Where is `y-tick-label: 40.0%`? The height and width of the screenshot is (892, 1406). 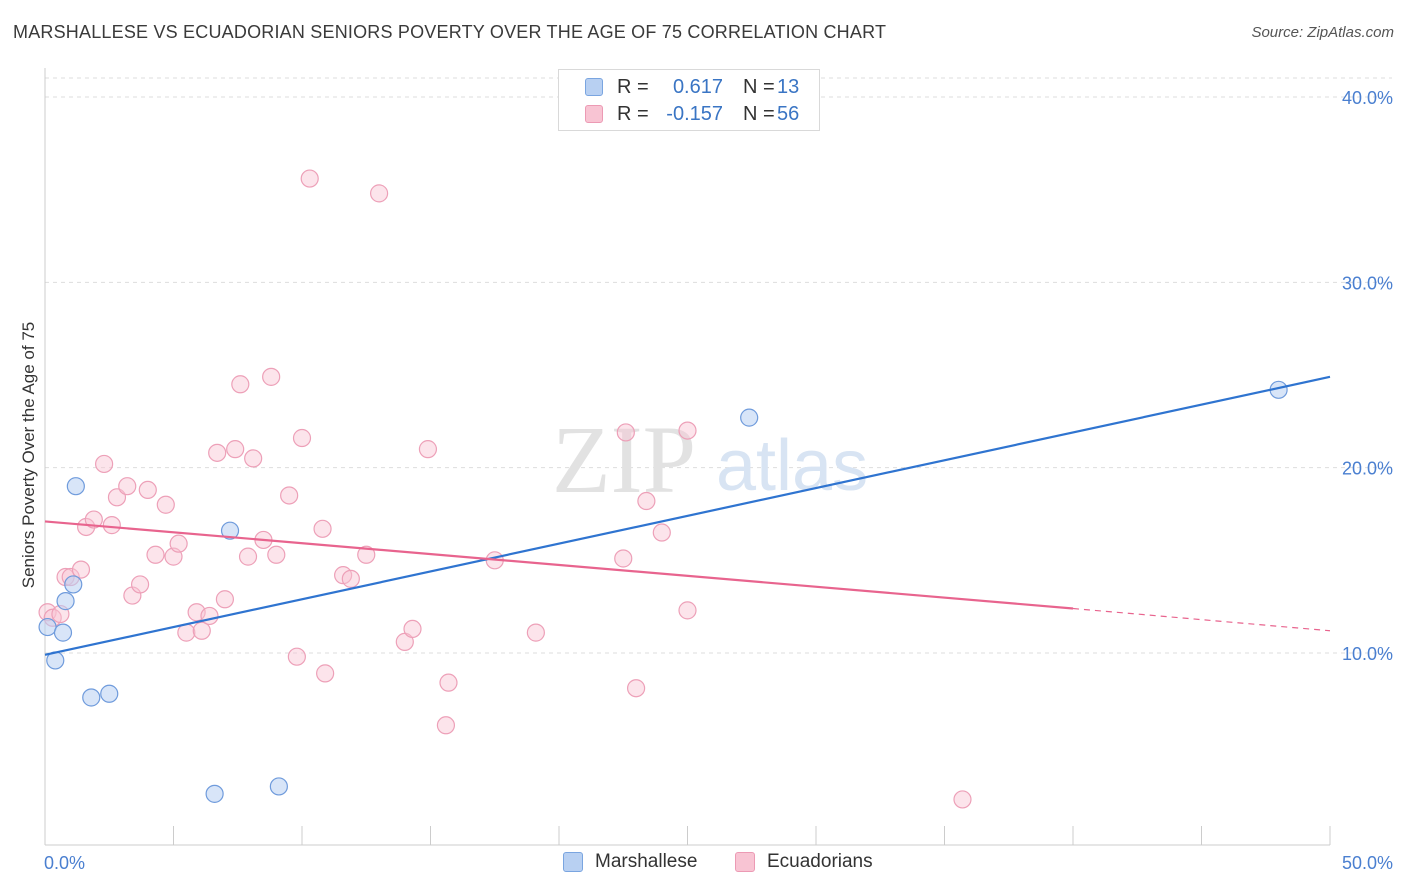
y-tick-label: 40.0% is located at coordinates (1367, 98).